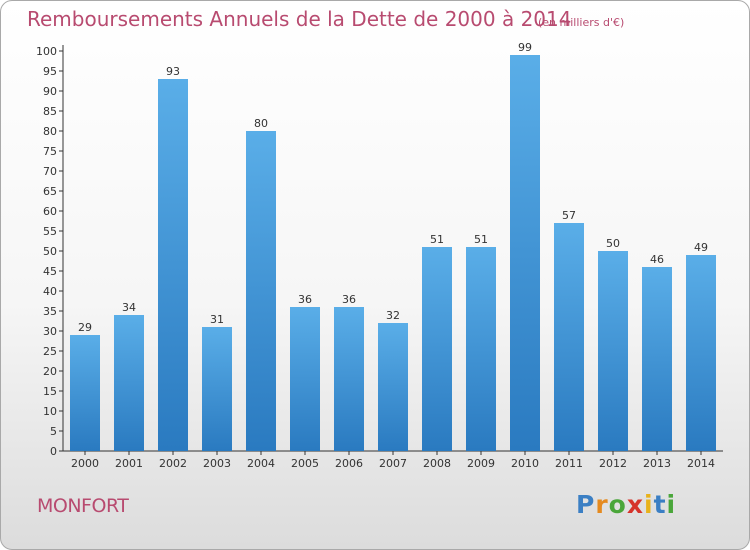 This screenshot has width=750, height=550. Describe the element at coordinates (701, 247) in the screenshot. I see `bar-value-label: 49` at that location.